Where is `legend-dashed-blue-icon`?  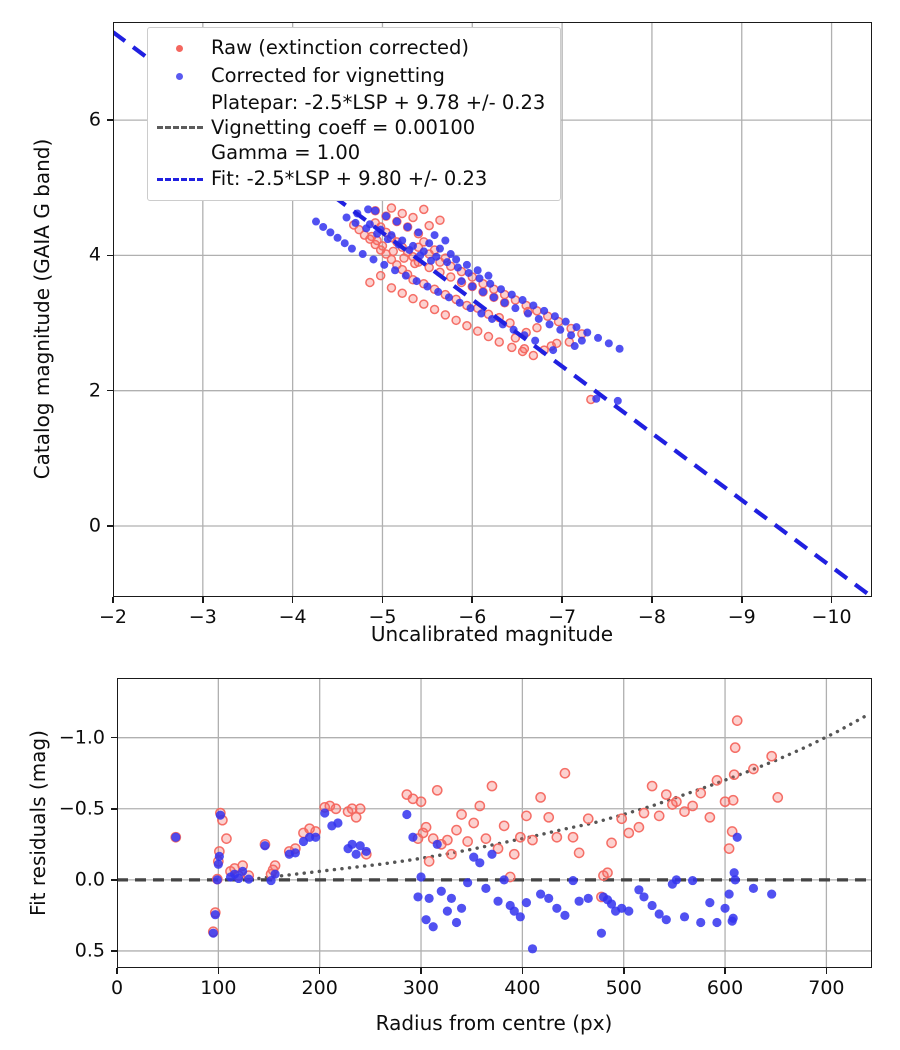
legend-dashed-blue-icon is located at coordinates (180, 179).